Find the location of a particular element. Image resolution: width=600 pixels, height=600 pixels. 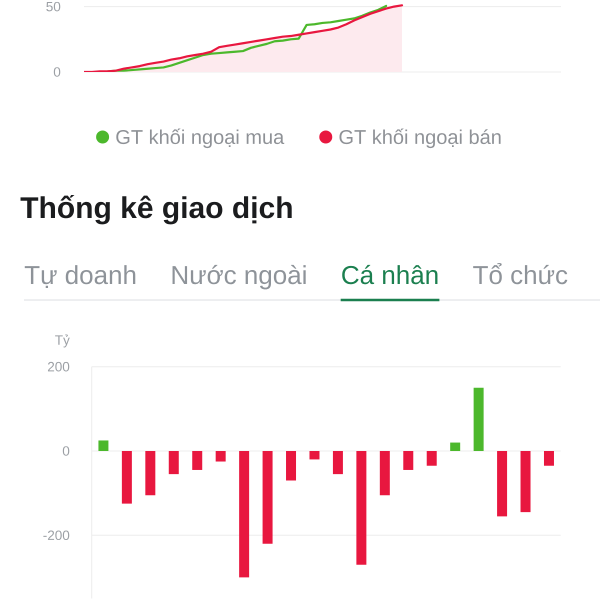

legend-label: GT khối ngoại bán is located at coordinates (420, 138).